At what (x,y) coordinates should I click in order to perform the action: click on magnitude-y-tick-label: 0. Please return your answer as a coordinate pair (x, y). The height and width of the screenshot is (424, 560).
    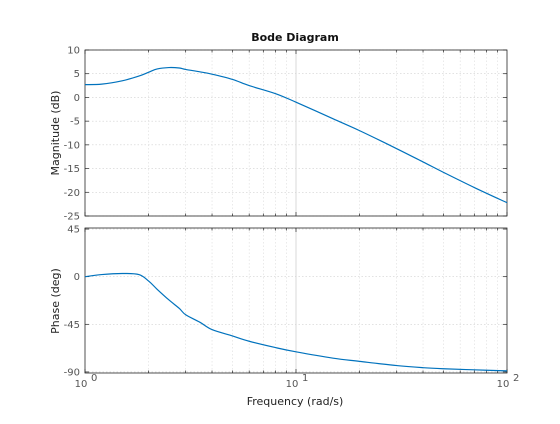
    Looking at the image, I should click on (77, 98).